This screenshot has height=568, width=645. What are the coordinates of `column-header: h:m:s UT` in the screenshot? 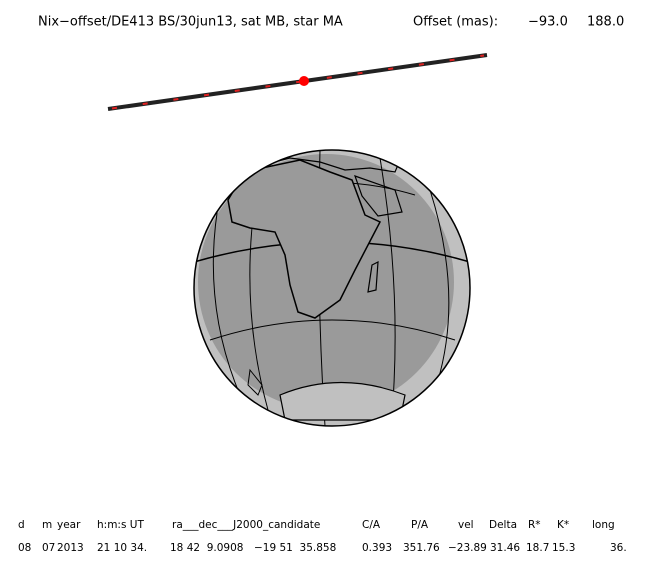 It's located at (120, 525).